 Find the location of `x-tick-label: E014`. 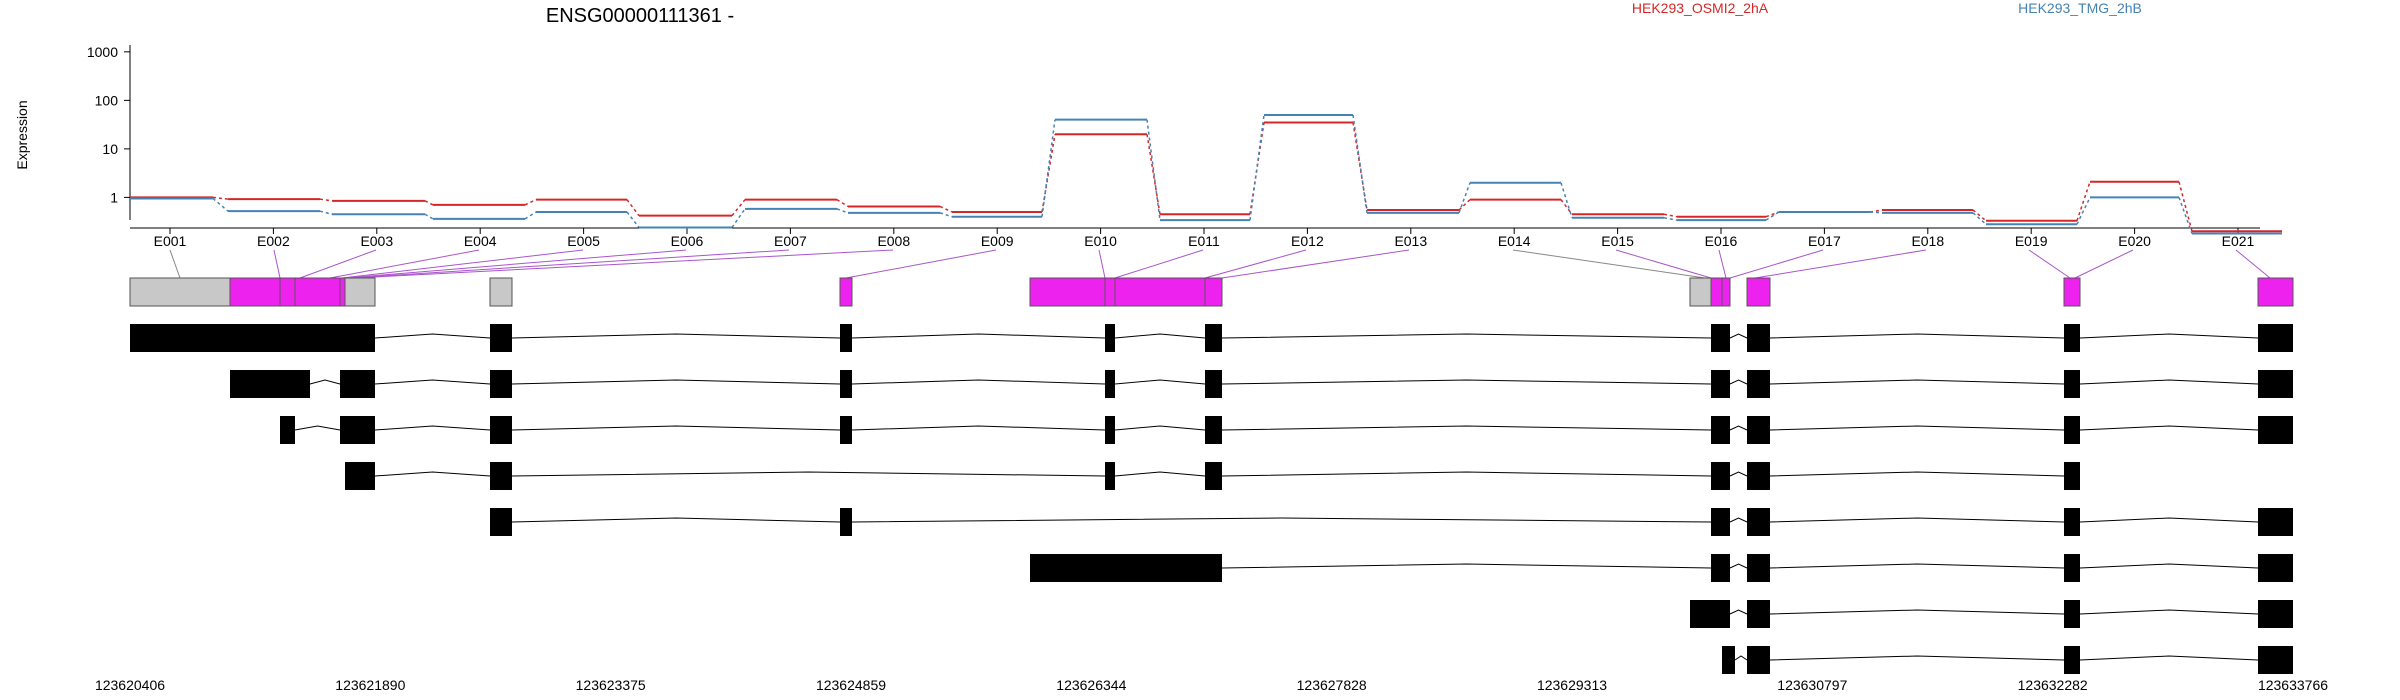

x-tick-label: E014 is located at coordinates (1514, 241).